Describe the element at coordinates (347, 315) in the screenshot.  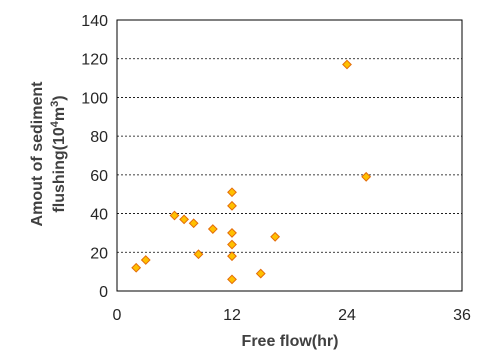
I see `x-tick-label: 24` at that location.